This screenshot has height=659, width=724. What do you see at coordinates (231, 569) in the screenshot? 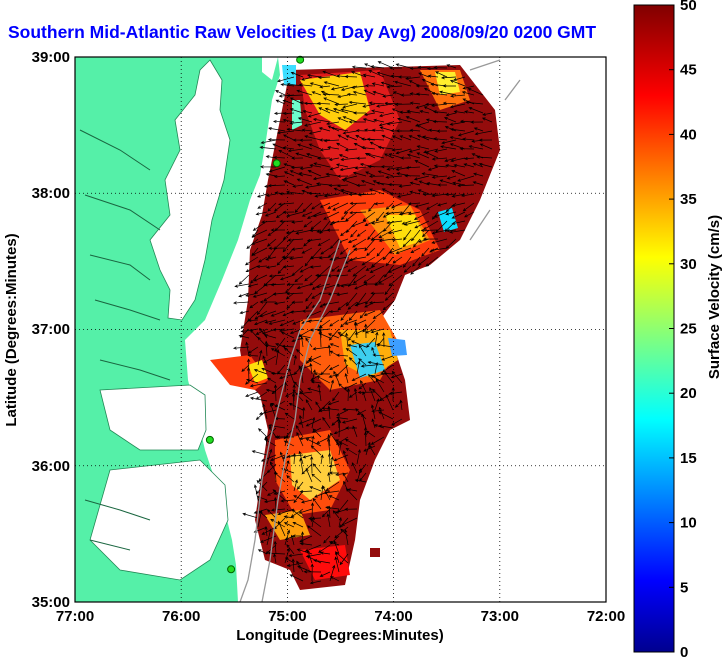
I see `station-marker` at bounding box center [231, 569].